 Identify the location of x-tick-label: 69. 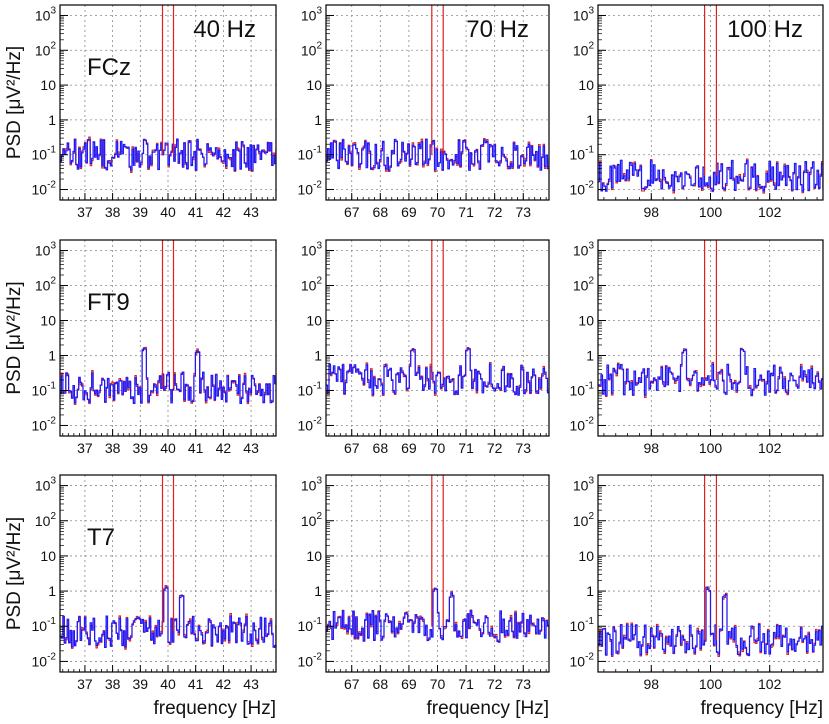
(409, 448).